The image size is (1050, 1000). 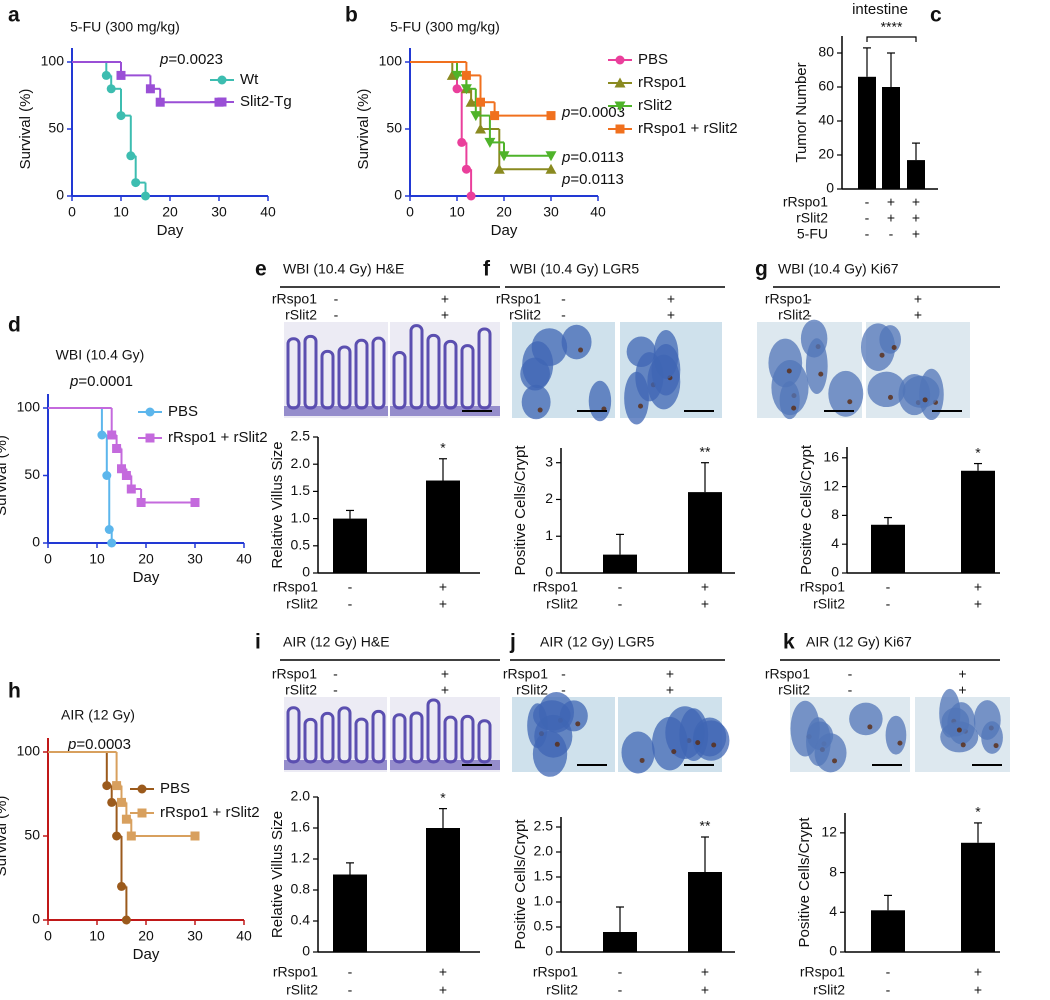 What do you see at coordinates (662, 82) in the screenshot?
I see `legend-label: rRspo1` at bounding box center [662, 82].